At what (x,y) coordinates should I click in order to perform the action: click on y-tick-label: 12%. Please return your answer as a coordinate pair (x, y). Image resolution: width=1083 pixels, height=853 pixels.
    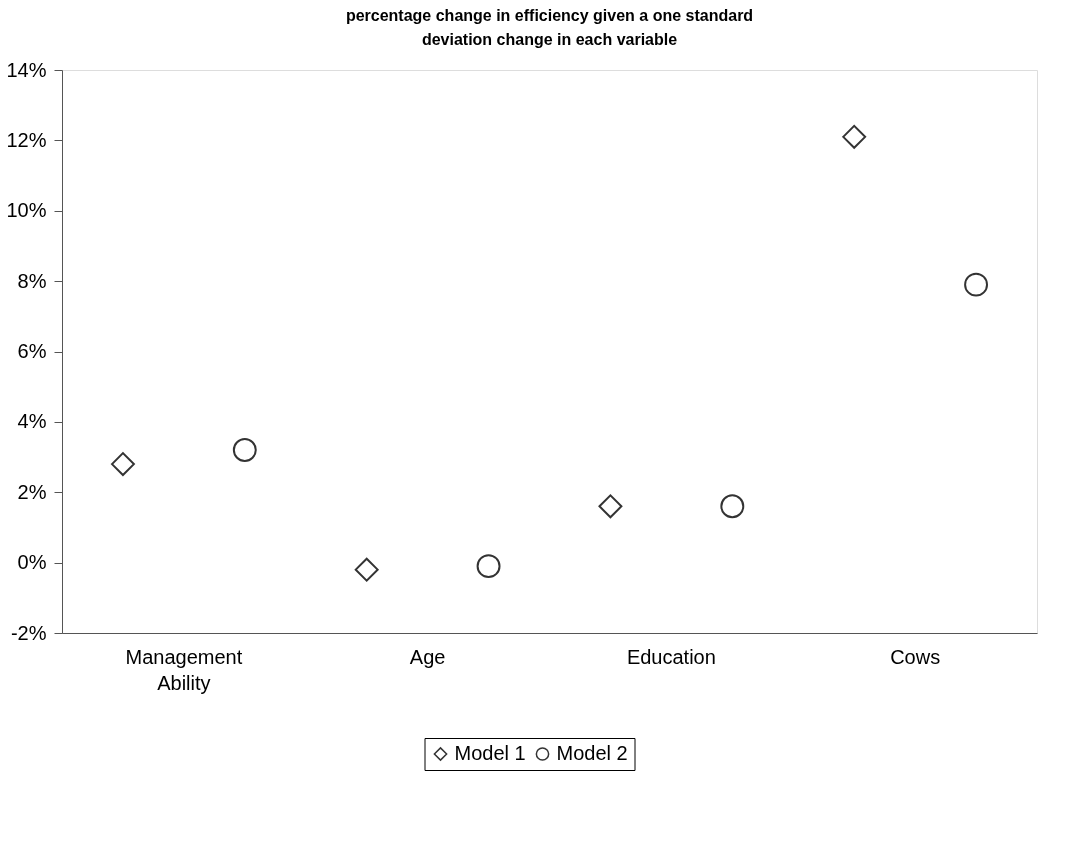
    Looking at the image, I should click on (26, 139).